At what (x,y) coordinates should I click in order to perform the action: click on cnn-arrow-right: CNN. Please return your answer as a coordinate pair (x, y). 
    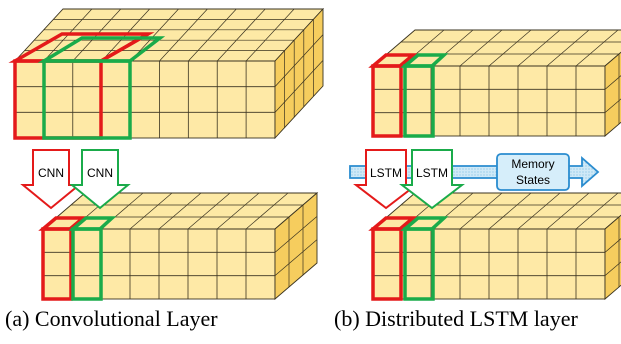
    Looking at the image, I should click on (100, 179).